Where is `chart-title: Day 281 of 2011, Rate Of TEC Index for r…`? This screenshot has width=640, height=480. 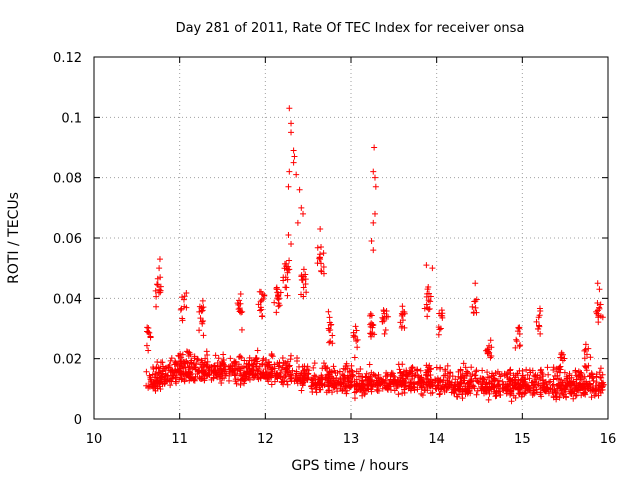 chart-title: Day 281 of 2011, Rate Of TEC Index for r… is located at coordinates (350, 28).